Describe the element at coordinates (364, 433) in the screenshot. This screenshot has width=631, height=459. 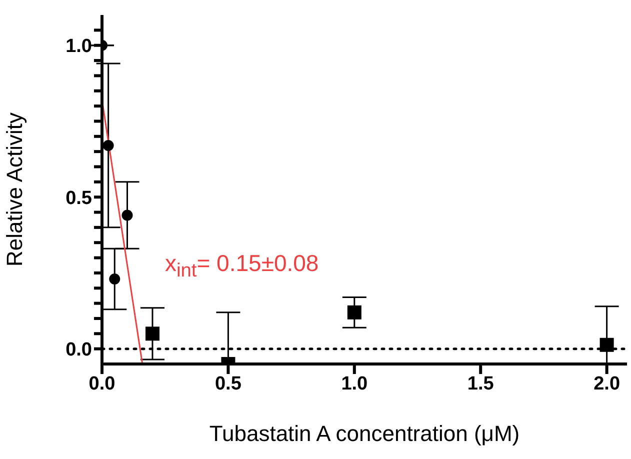
I see `x-axis-title: Tubastatin A concentration (μM)` at that location.